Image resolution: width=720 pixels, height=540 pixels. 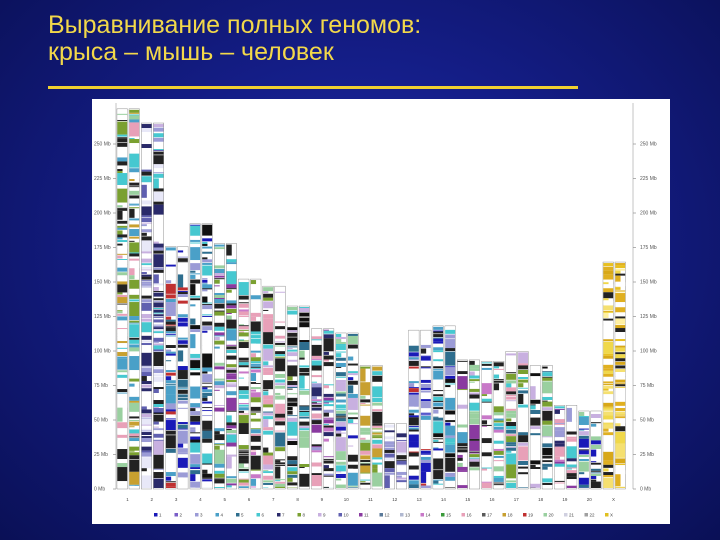 I want to click on chromosome-label: 16, so click(x=492, y=499).